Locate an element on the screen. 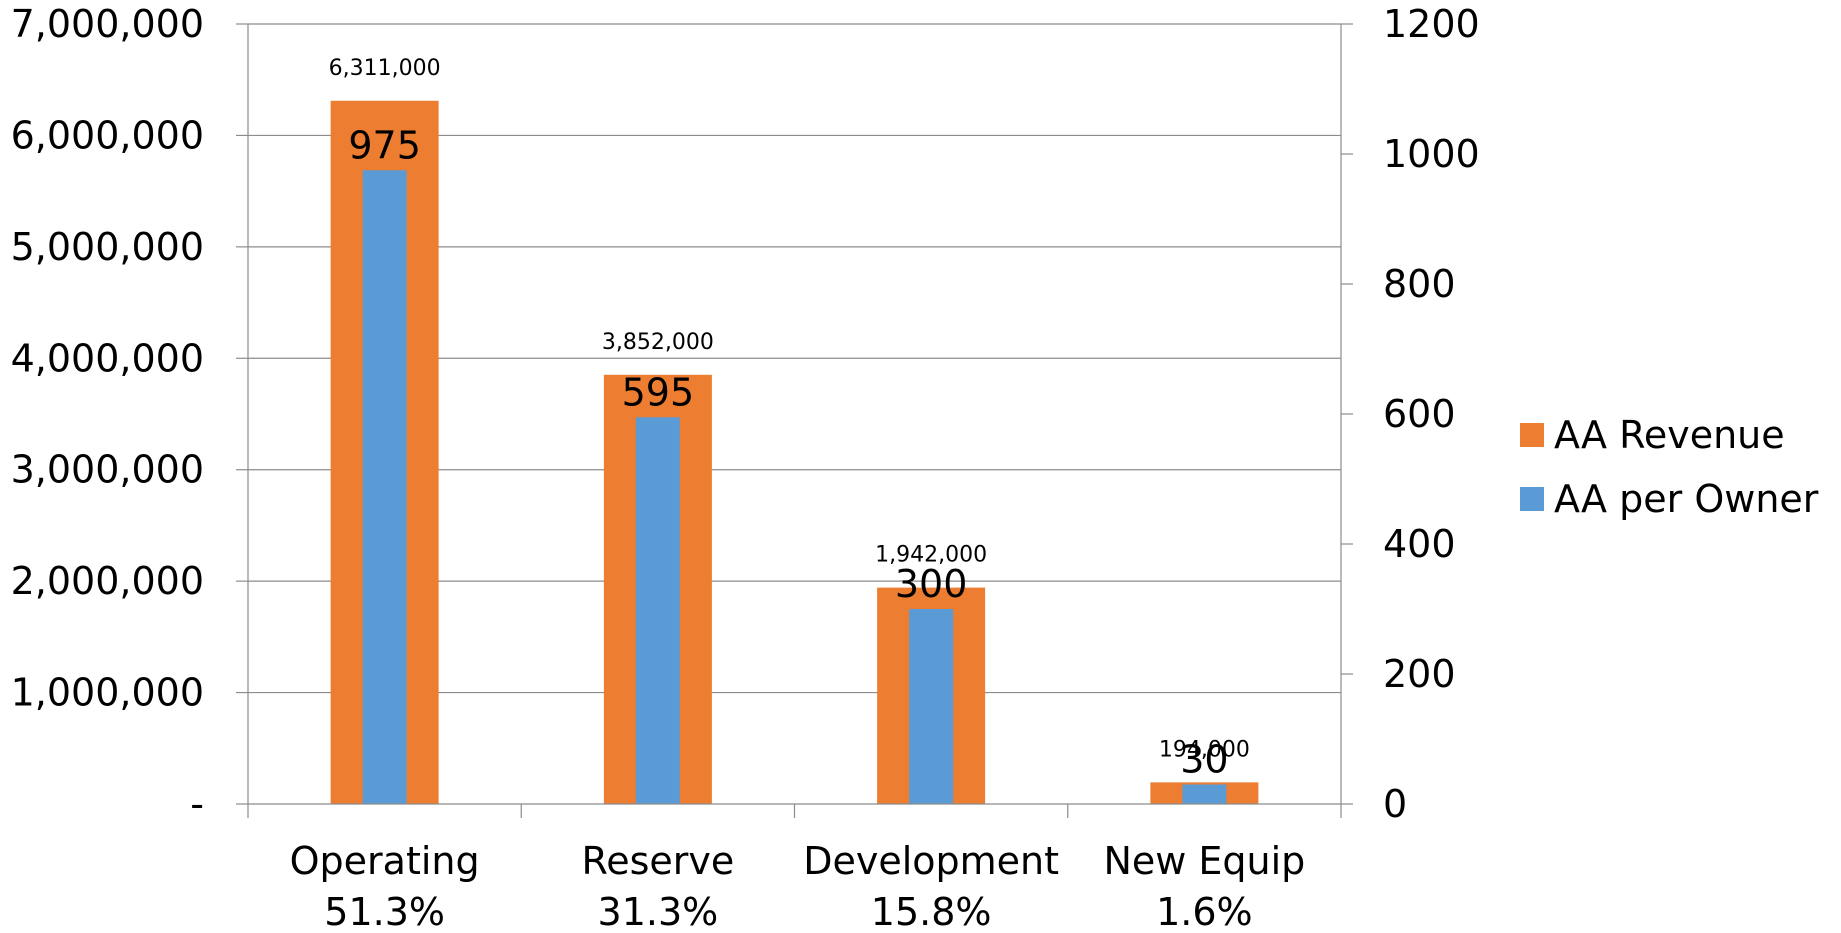  right-tick-label: 800 is located at coordinates (1419, 284).